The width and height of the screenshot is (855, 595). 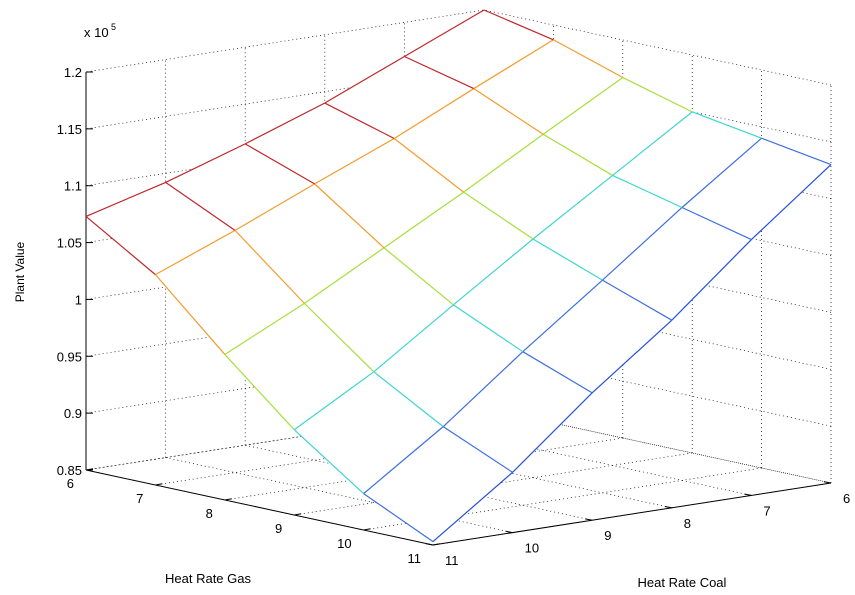 I want to click on z-tick-label: 0.85, so click(x=69, y=470).